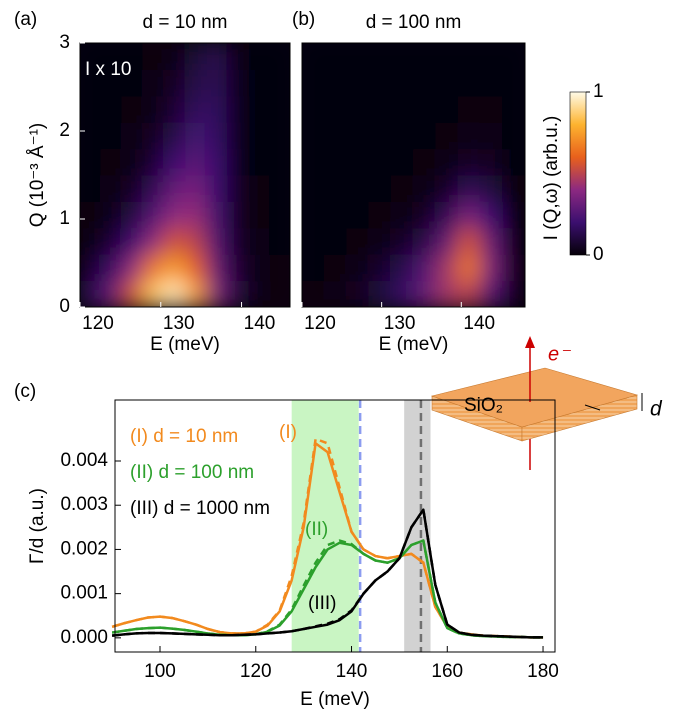 This screenshot has width=695, height=715. Describe the element at coordinates (303, 19) in the screenshot. I see `panel-label: (b)` at that location.